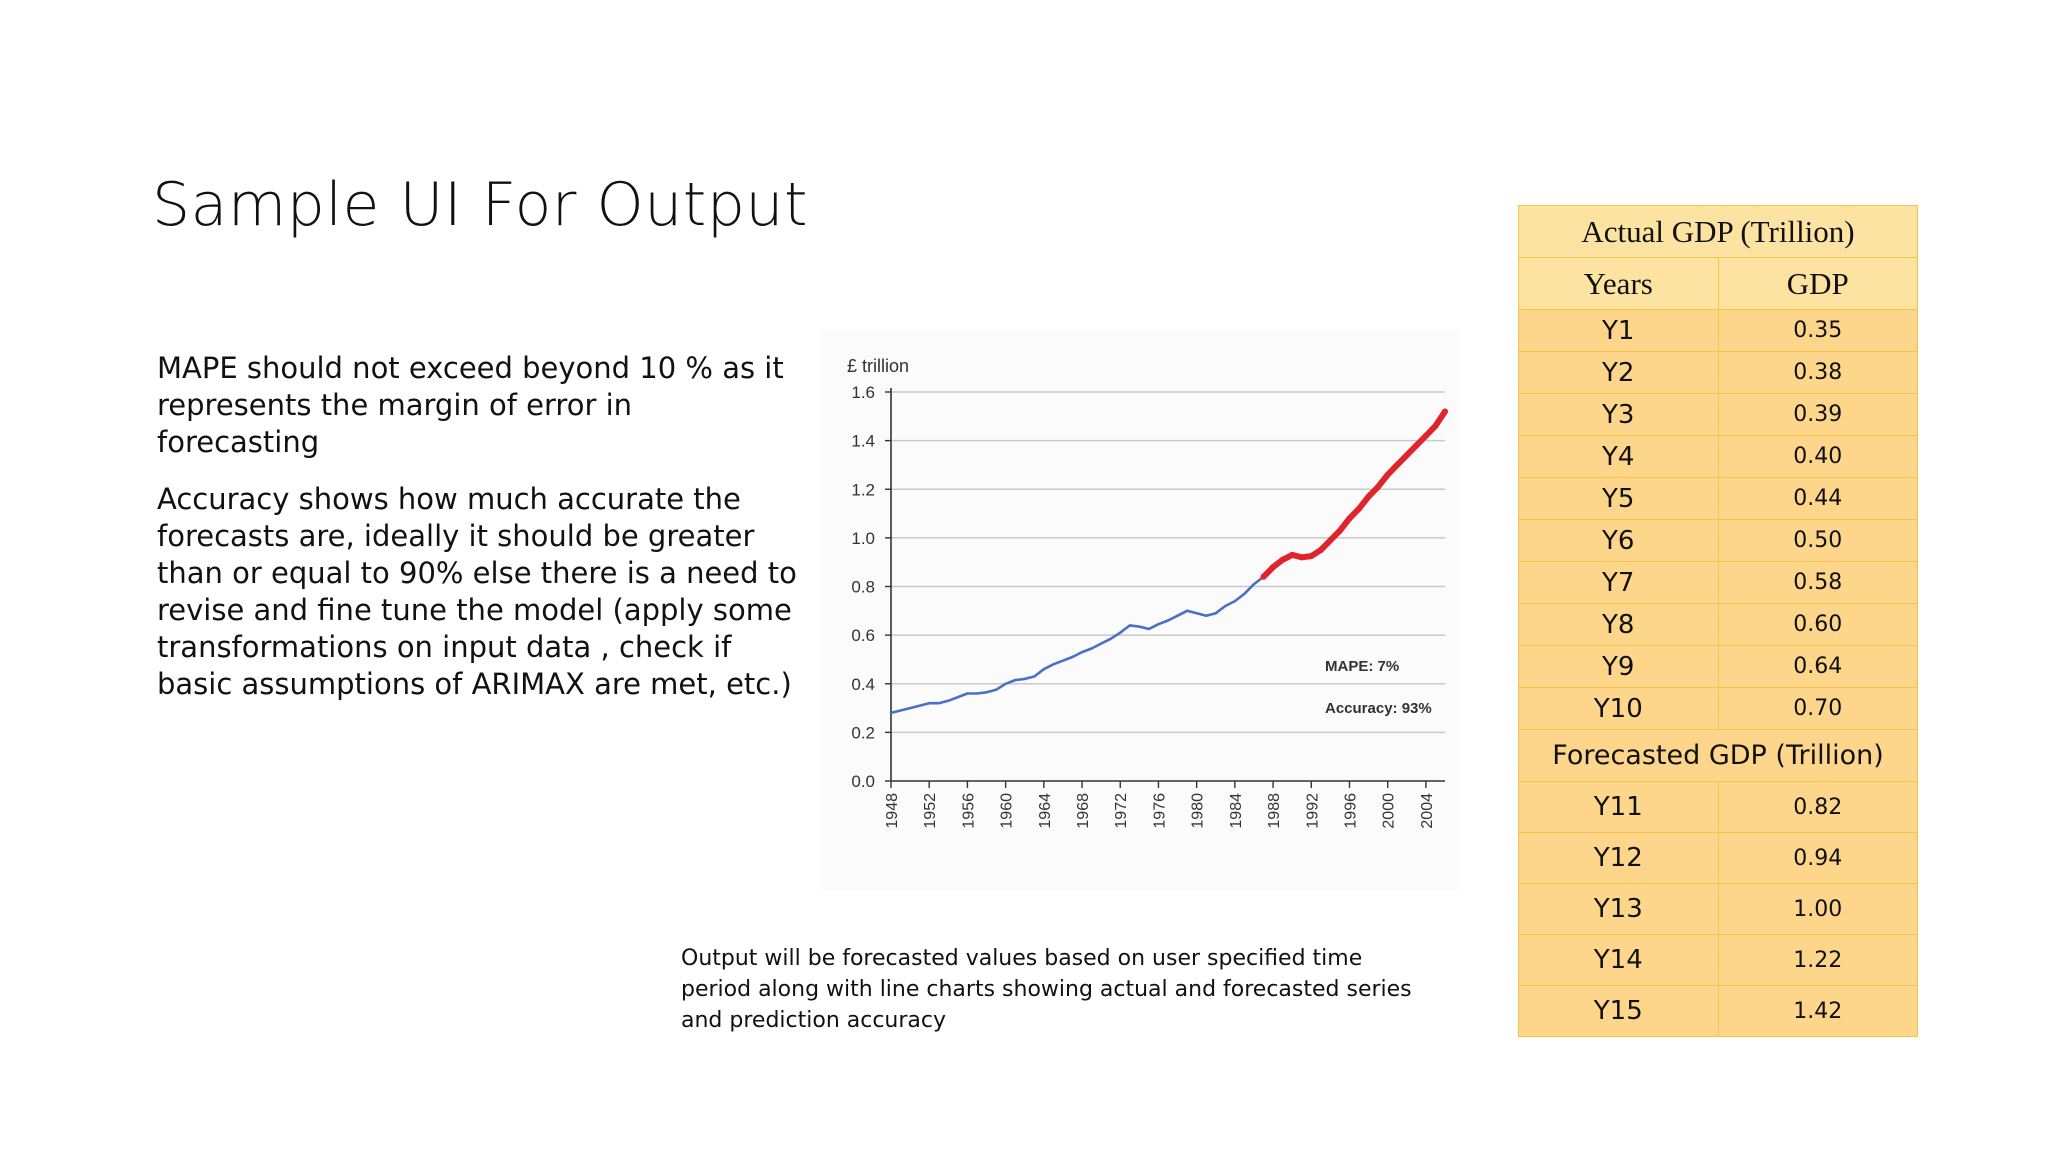 The image size is (2048, 1152). What do you see at coordinates (863, 392) in the screenshot?
I see `y-tick-label: 1.6` at bounding box center [863, 392].